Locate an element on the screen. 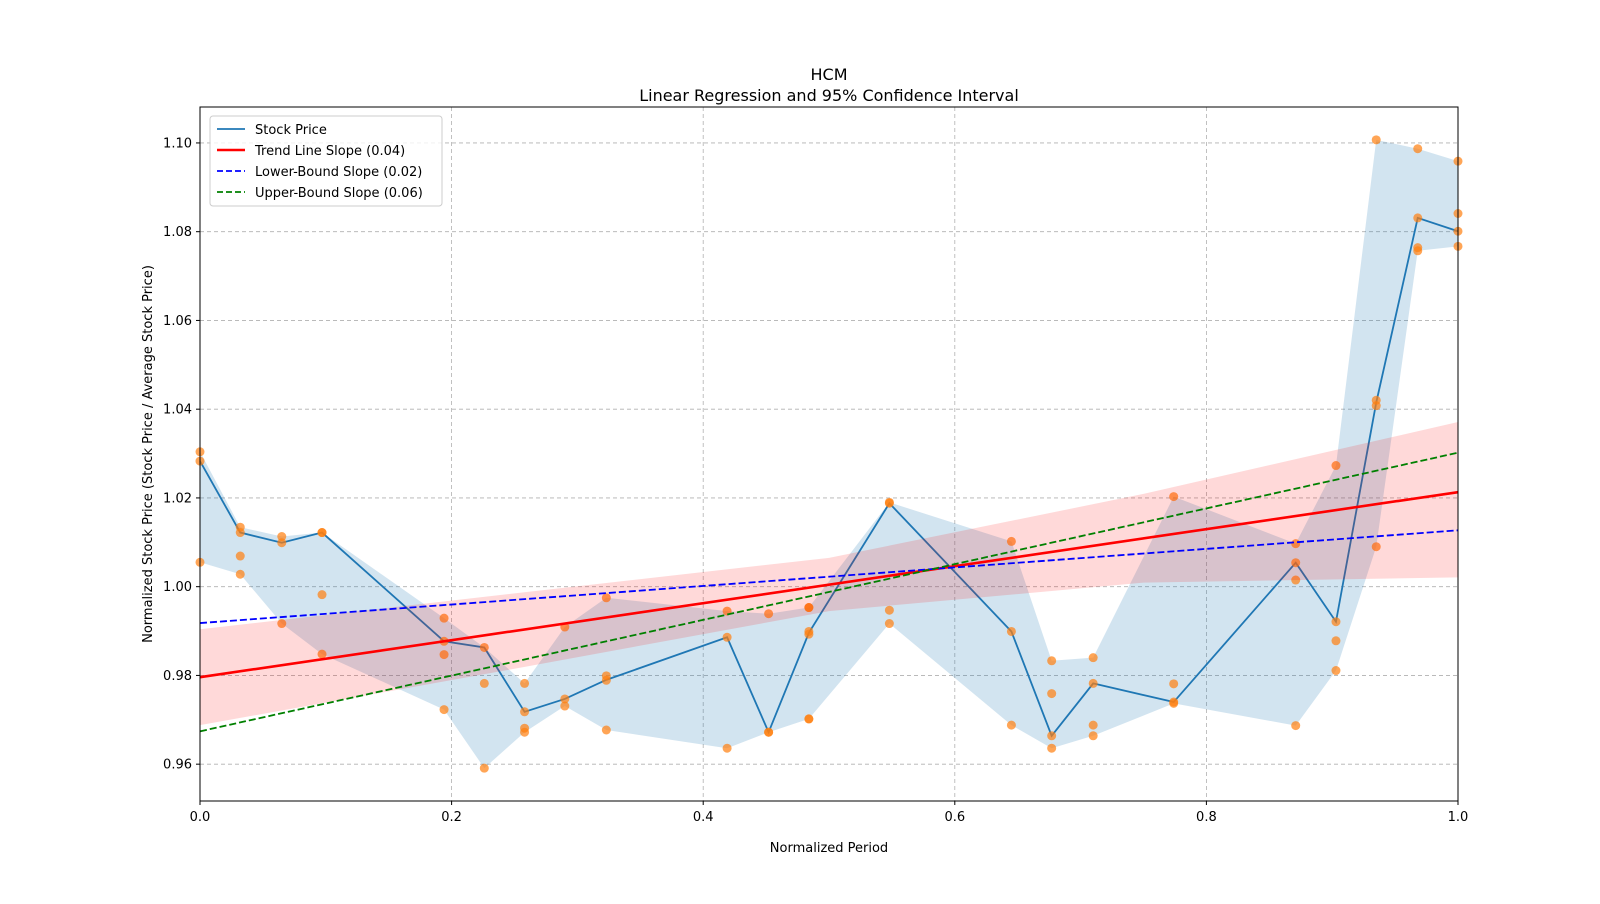 This screenshot has height=904, width=1600. lower-bound-line is located at coordinates (829, 576).